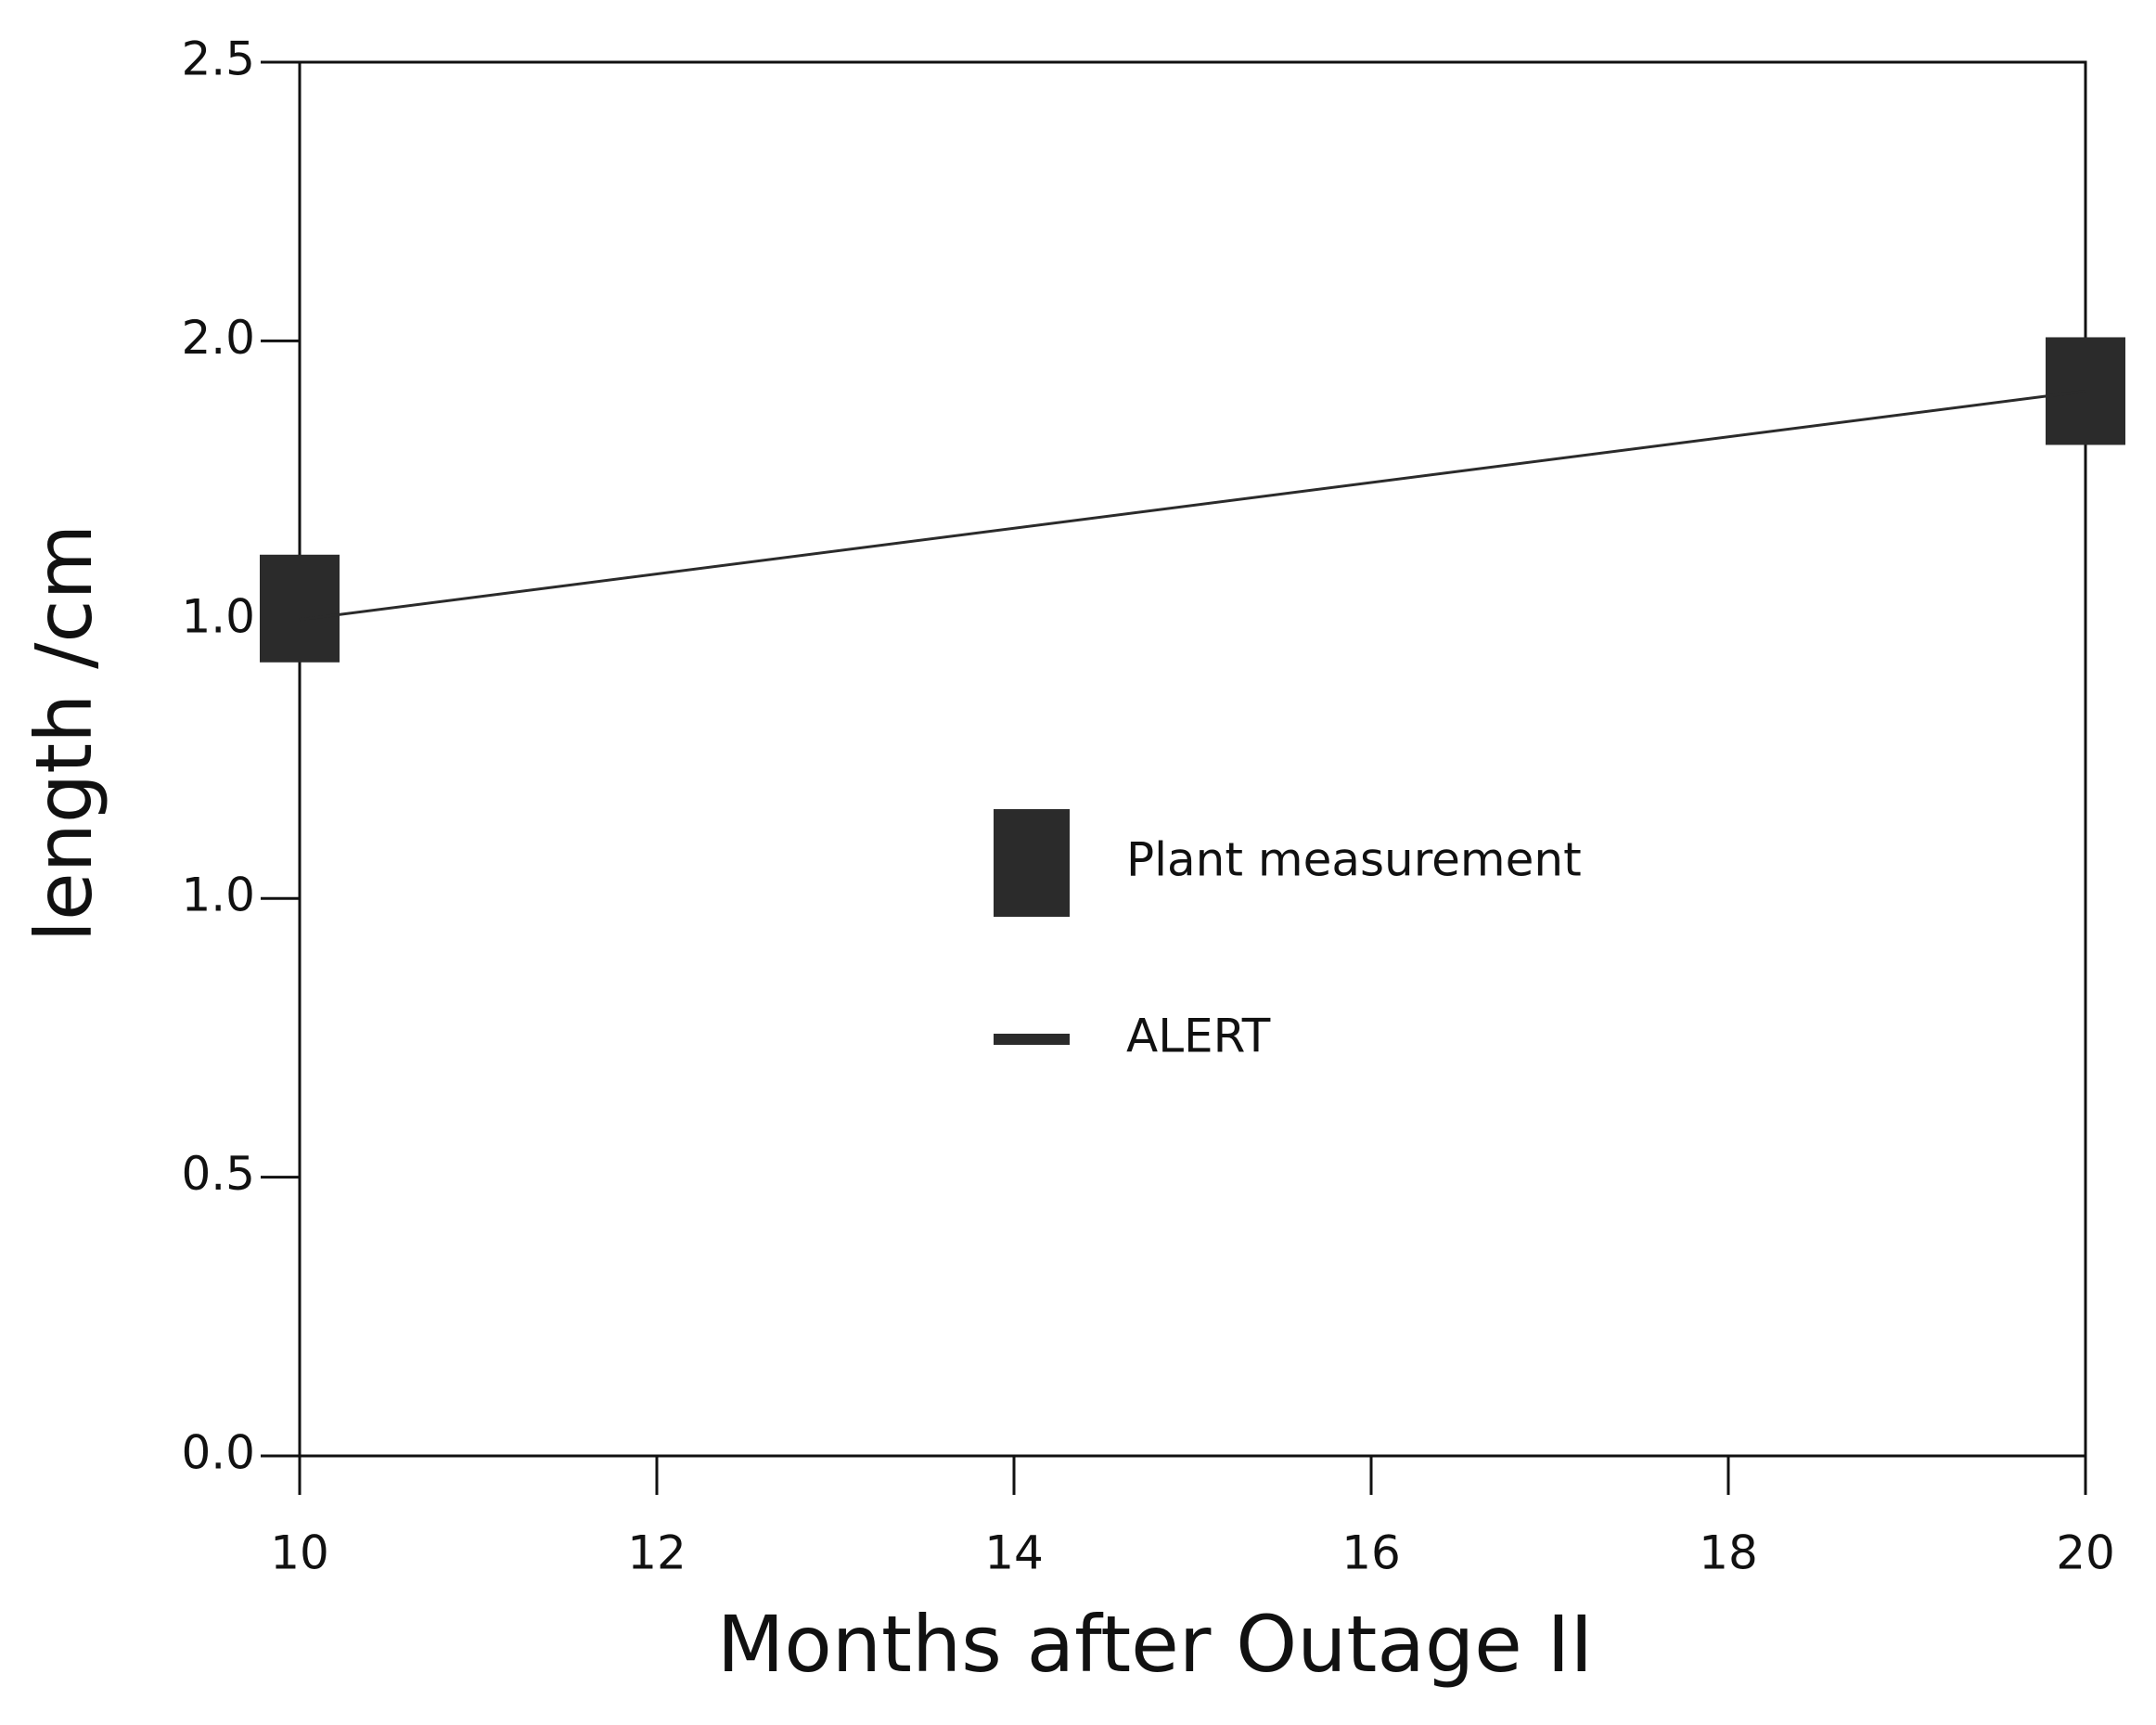 Image resolution: width=2156 pixels, height=1725 pixels. Describe the element at coordinates (1729, 1553) in the screenshot. I see `x-tick-label: 18` at that location.